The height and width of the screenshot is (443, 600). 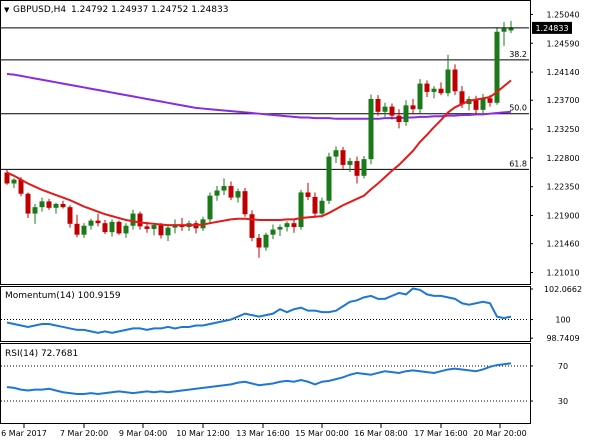 I want to click on momentum-tick-label: 100, so click(x=562, y=320).